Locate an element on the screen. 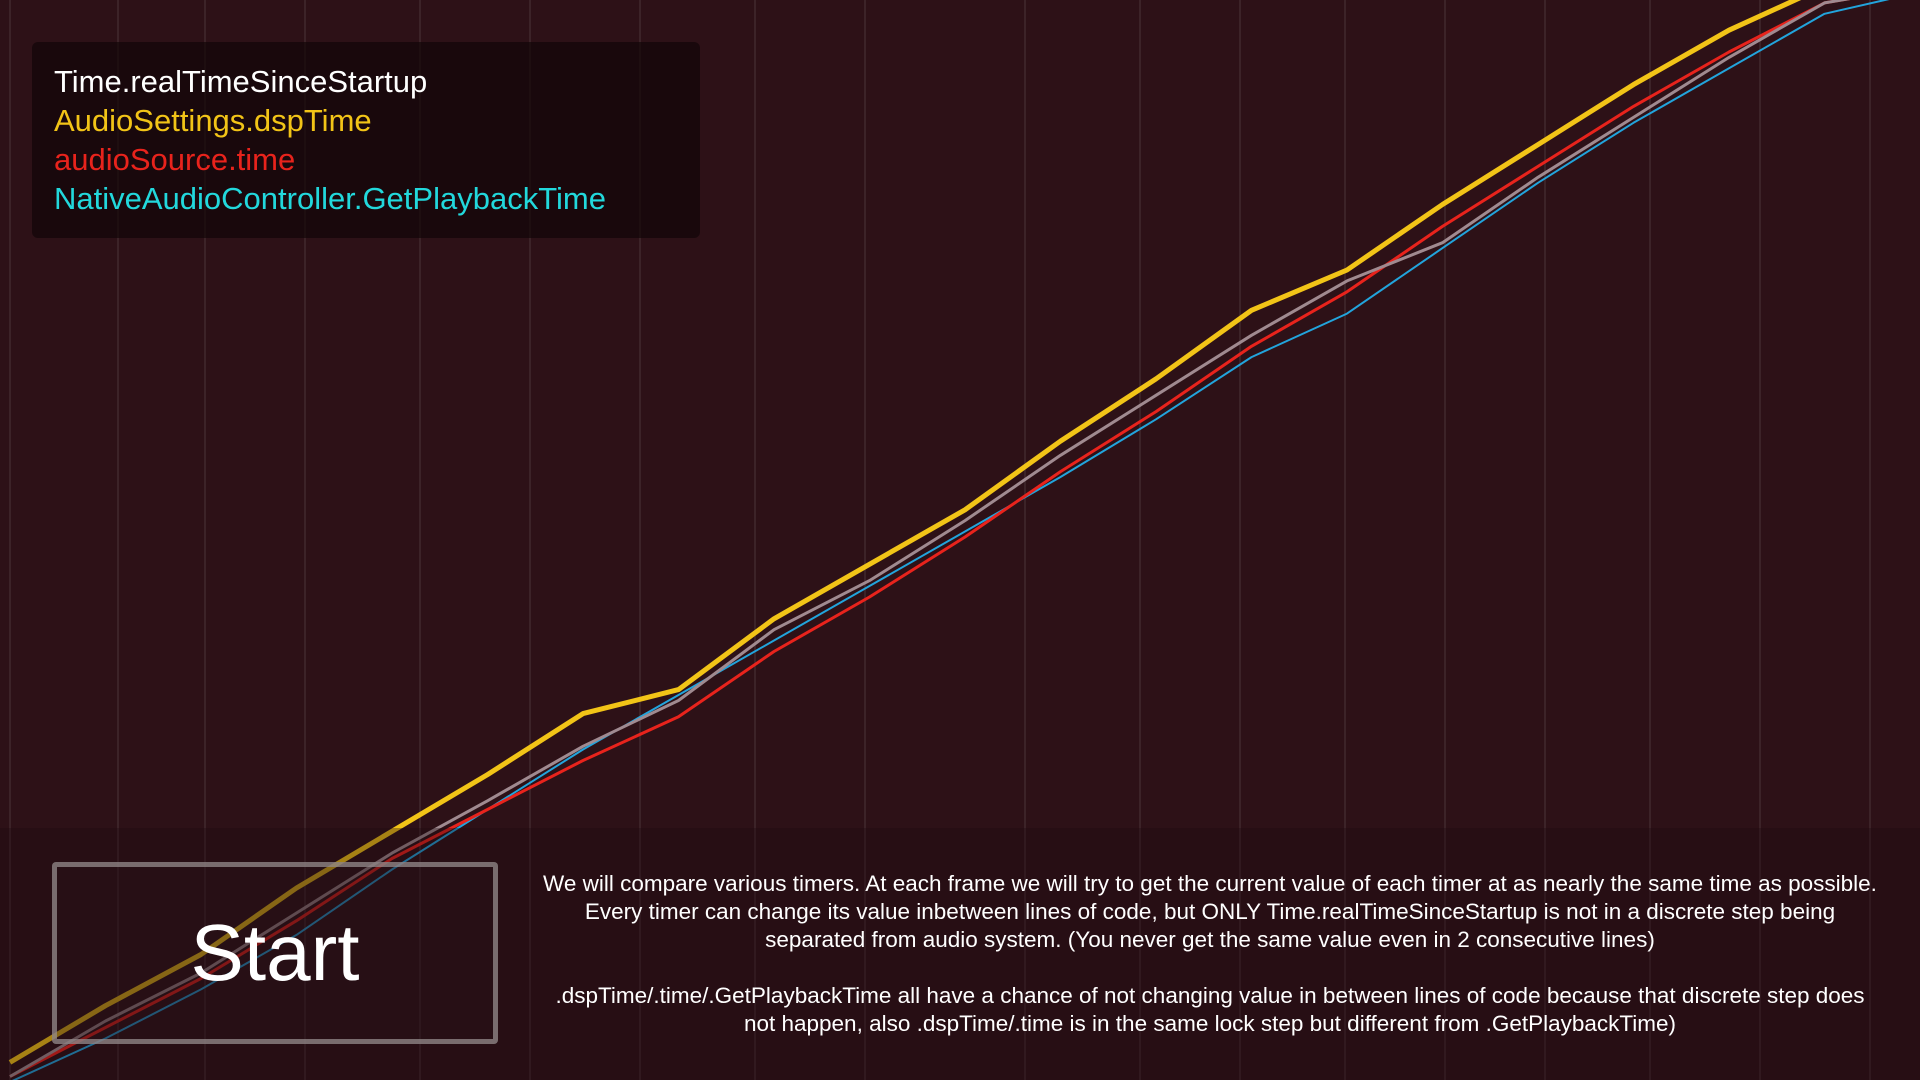 The image size is (1920, 1080). legend-item-audiosource-time: audioSource.time is located at coordinates (175, 159).